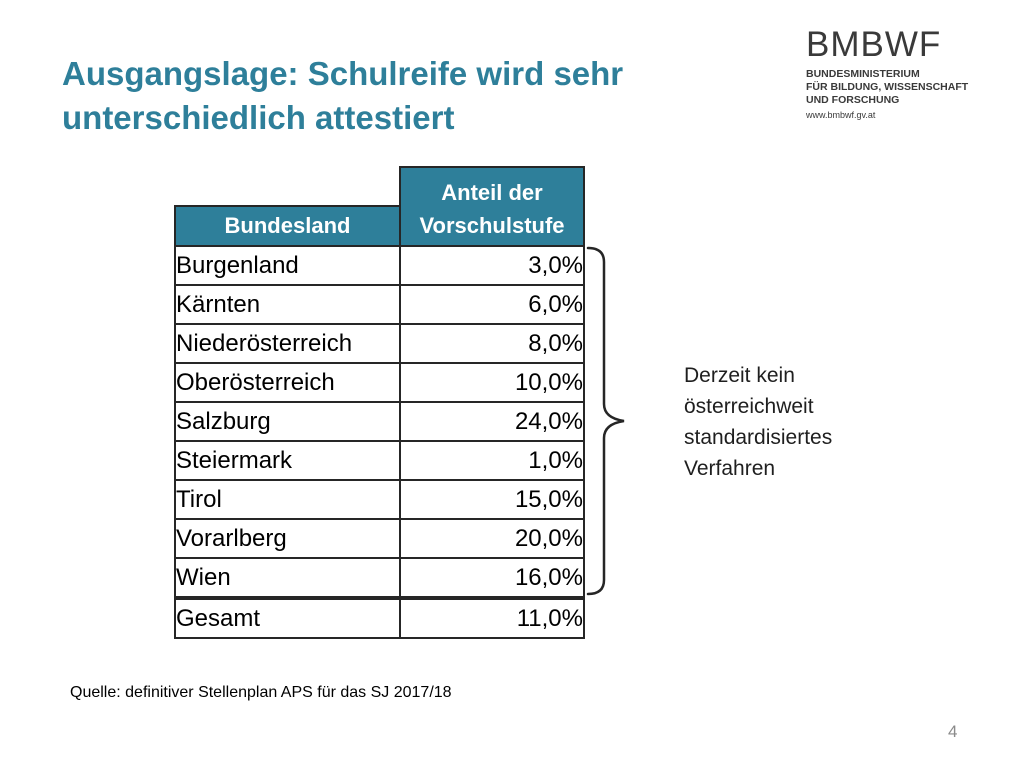 Image resolution: width=1024 pixels, height=768 pixels. I want to click on table-row: Niederösterreich 8,0%, so click(379, 344).